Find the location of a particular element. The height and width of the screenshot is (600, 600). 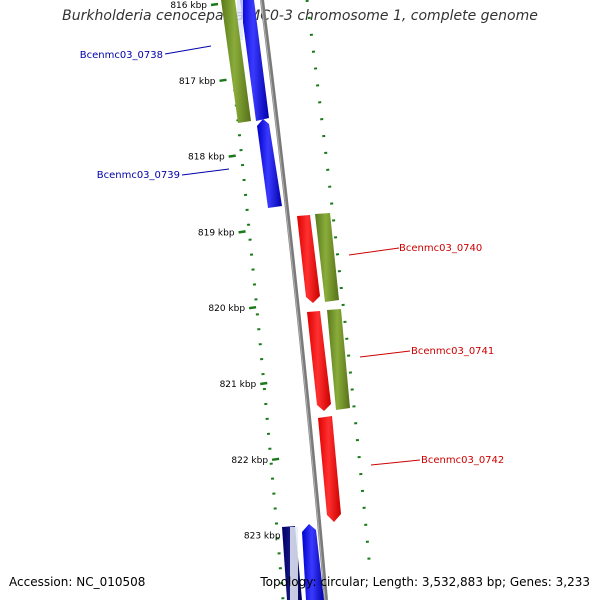

cds-forward-bcenmc03-0738-shine is located at coordinates (240, 20).